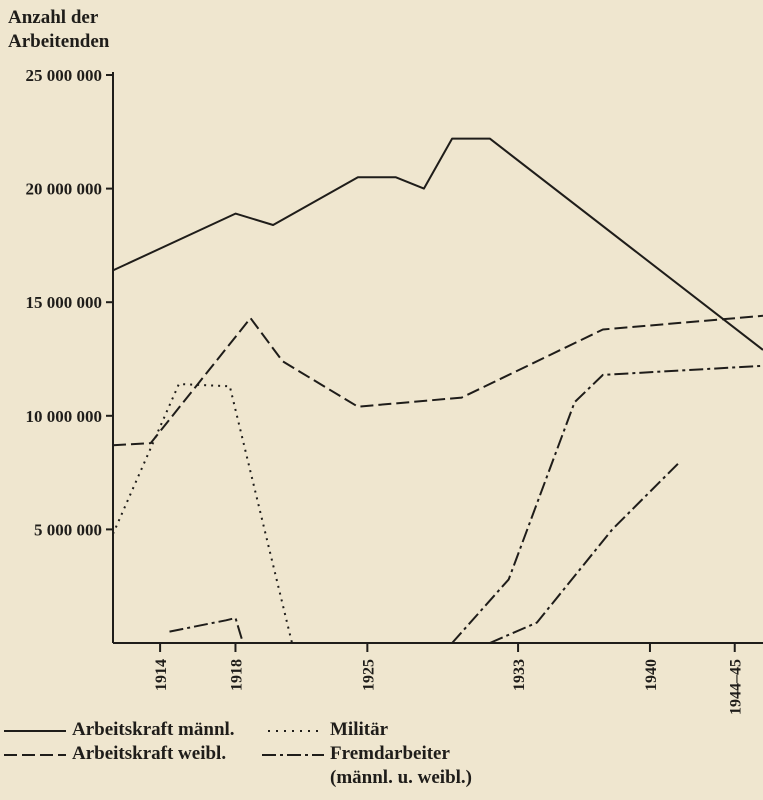  What do you see at coordinates (153, 729) in the screenshot?
I see `legend-label-maennl: Arbeitskraft männl.` at bounding box center [153, 729].